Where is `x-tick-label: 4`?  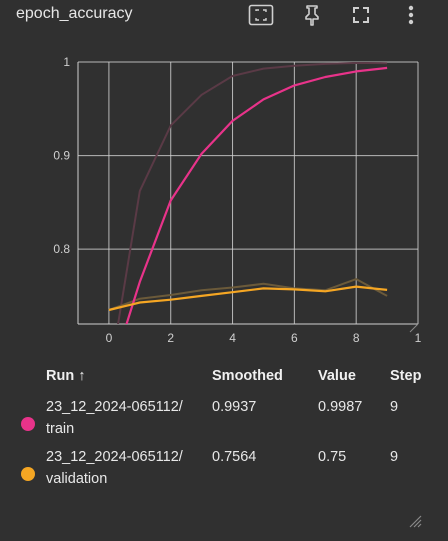 x-tick-label: 4 is located at coordinates (232, 338).